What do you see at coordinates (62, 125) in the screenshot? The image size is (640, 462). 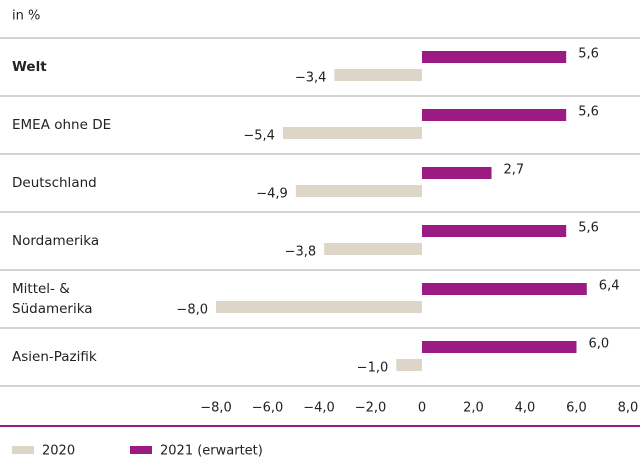 I see `category-label: EMEA ohne DE` at bounding box center [62, 125].